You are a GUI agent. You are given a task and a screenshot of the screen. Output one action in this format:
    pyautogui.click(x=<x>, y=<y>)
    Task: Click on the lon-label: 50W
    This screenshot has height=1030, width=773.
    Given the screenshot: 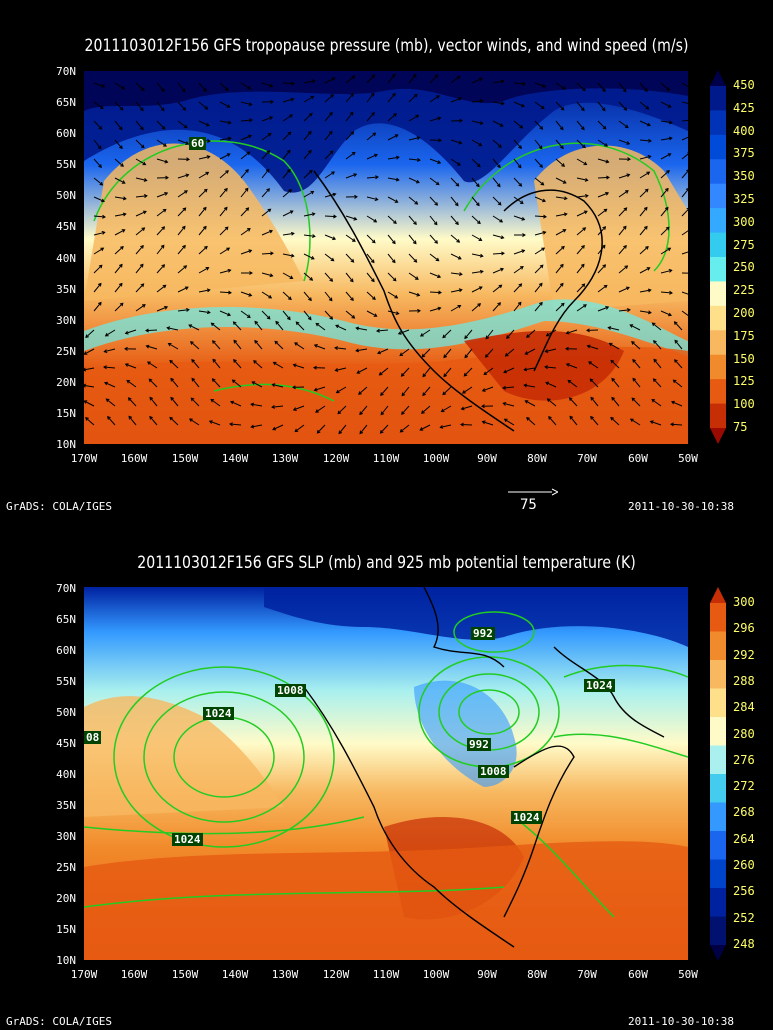 What is the action you would take?
    pyautogui.click(x=688, y=458)
    